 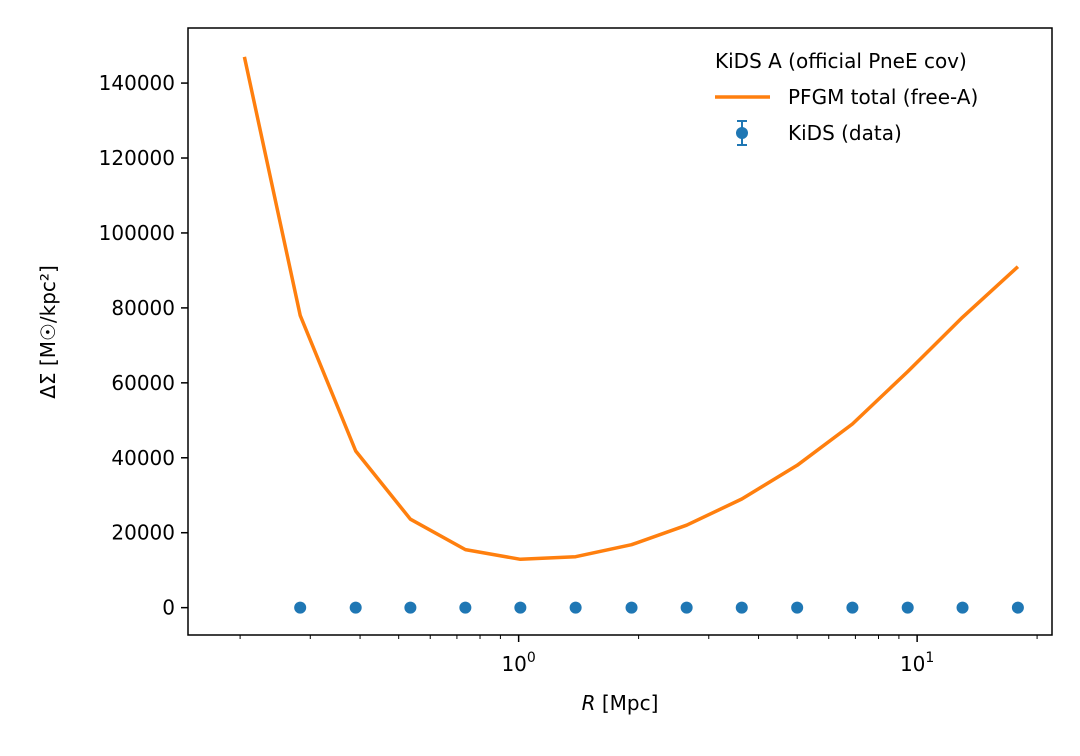 What do you see at coordinates (143, 383) in the screenshot?
I see `y-tick-label: 60000` at bounding box center [143, 383].